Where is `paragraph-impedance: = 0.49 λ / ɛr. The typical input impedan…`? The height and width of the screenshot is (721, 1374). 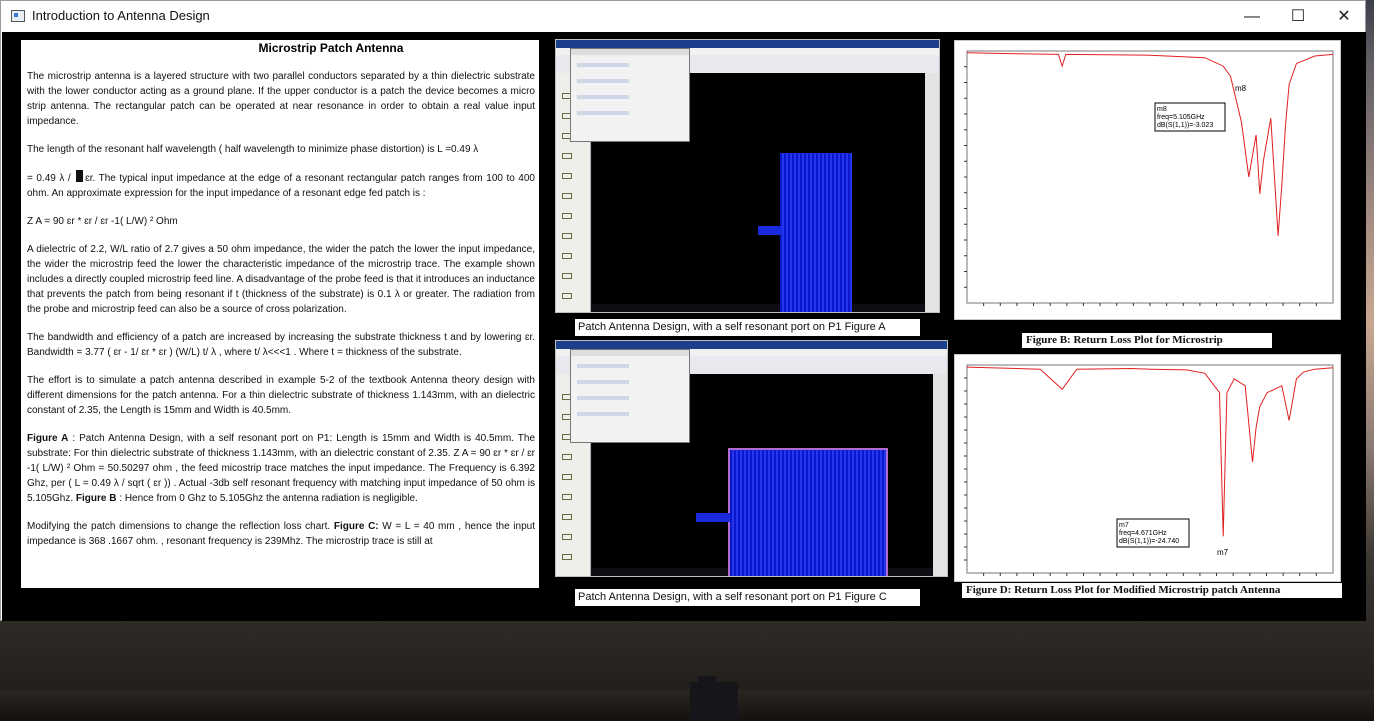
paragraph-impedance: = 0.49 λ / ɛr. The typical input impedan… is located at coordinates (281, 185).